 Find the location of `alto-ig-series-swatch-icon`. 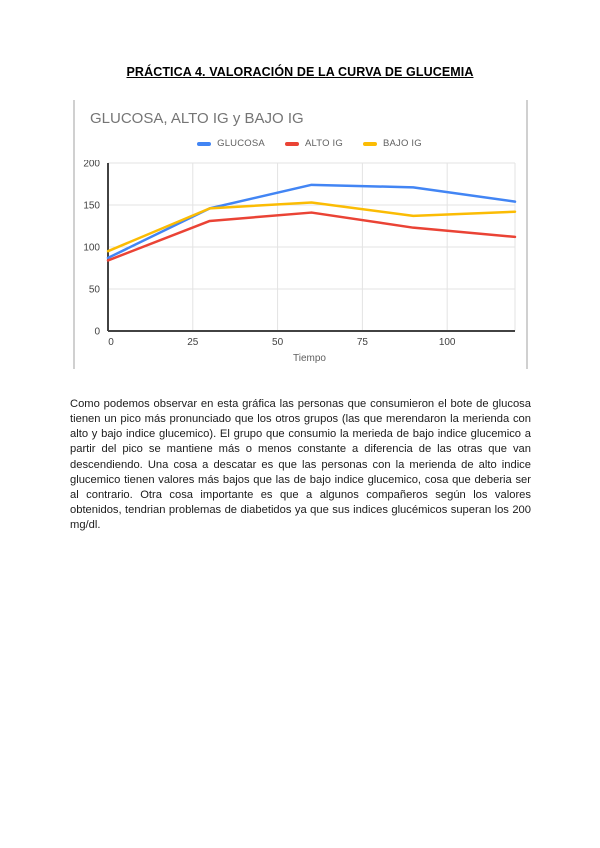

alto-ig-series-swatch-icon is located at coordinates (291, 143).